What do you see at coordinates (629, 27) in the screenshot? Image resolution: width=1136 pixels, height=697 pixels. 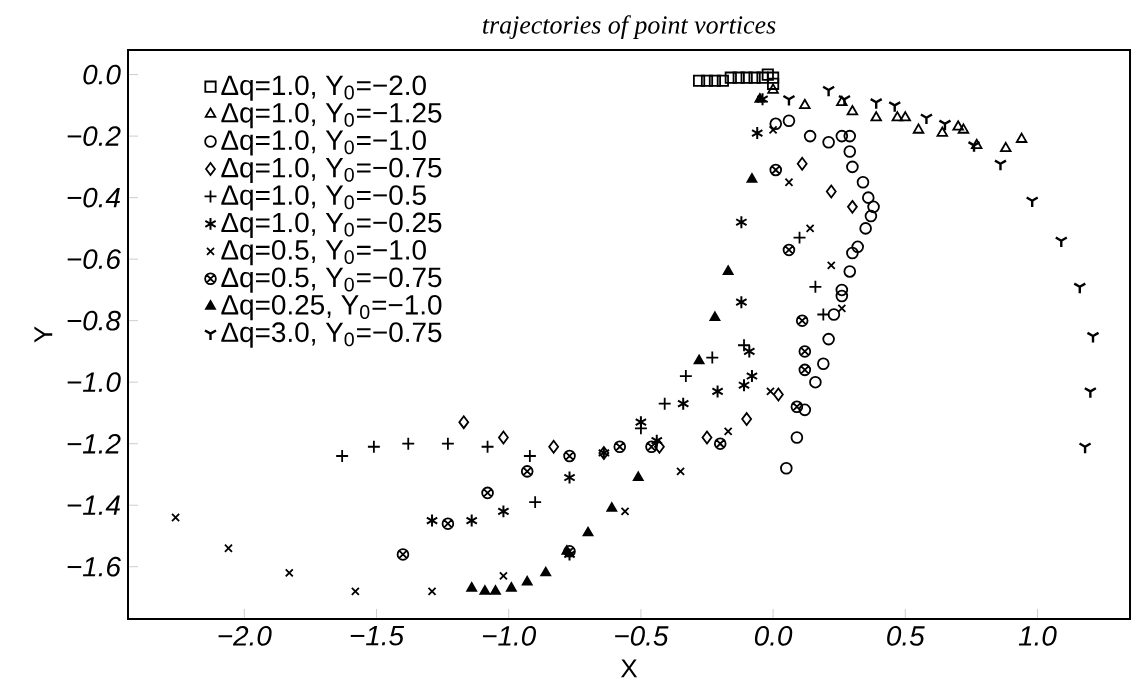 I see `chart-title: trajectories of point vortices` at bounding box center [629, 27].